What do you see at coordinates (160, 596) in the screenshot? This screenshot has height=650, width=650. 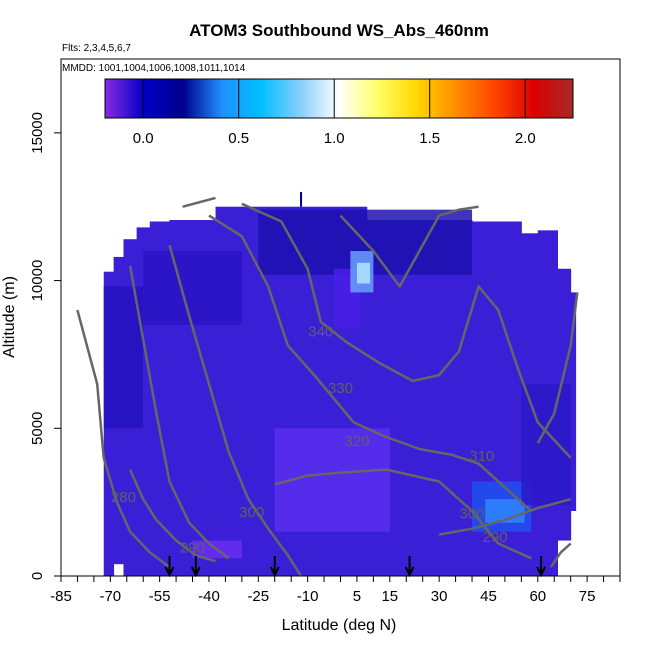 I see `x-tick-label: -55` at bounding box center [160, 596].